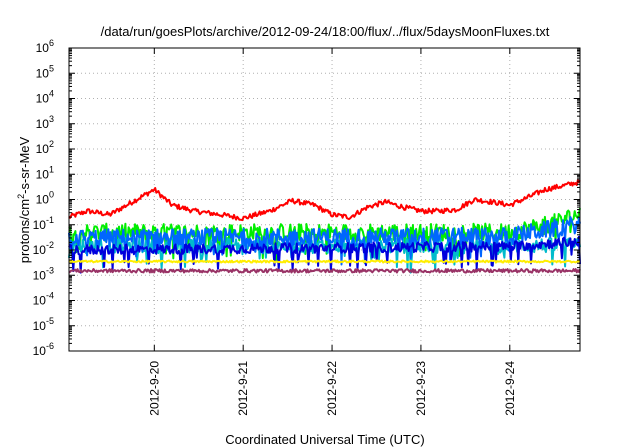 This screenshot has width=640, height=448. I want to click on x-tick-label: 2012-9-22, so click(332, 388).